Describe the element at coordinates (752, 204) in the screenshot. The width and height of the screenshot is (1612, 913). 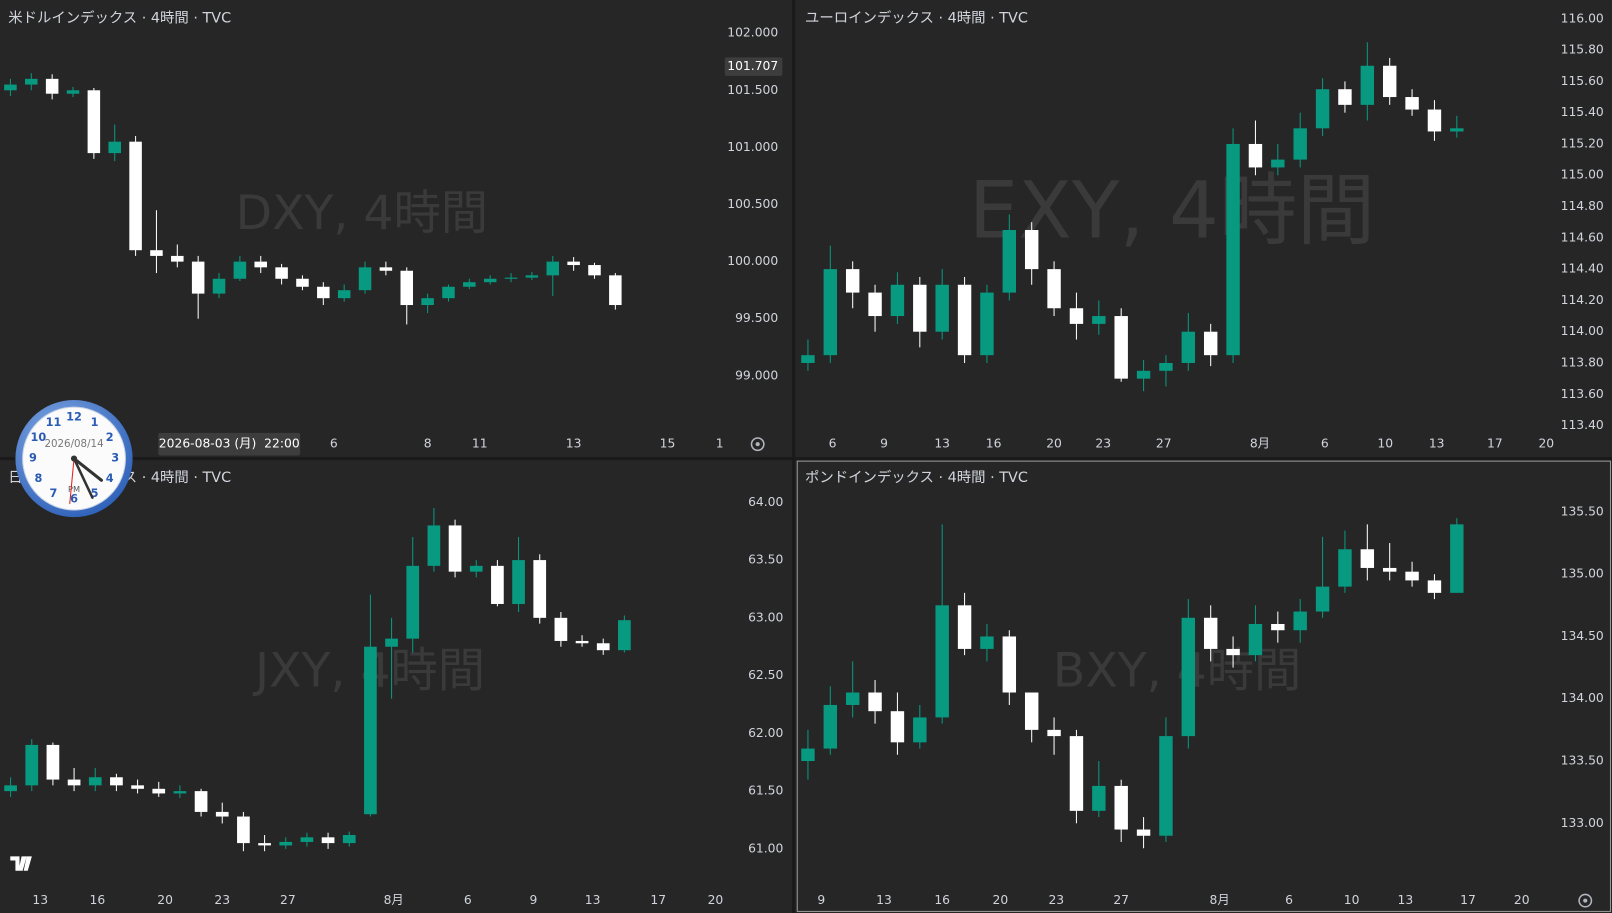
I see `y-tick-label: 100.500` at that location.